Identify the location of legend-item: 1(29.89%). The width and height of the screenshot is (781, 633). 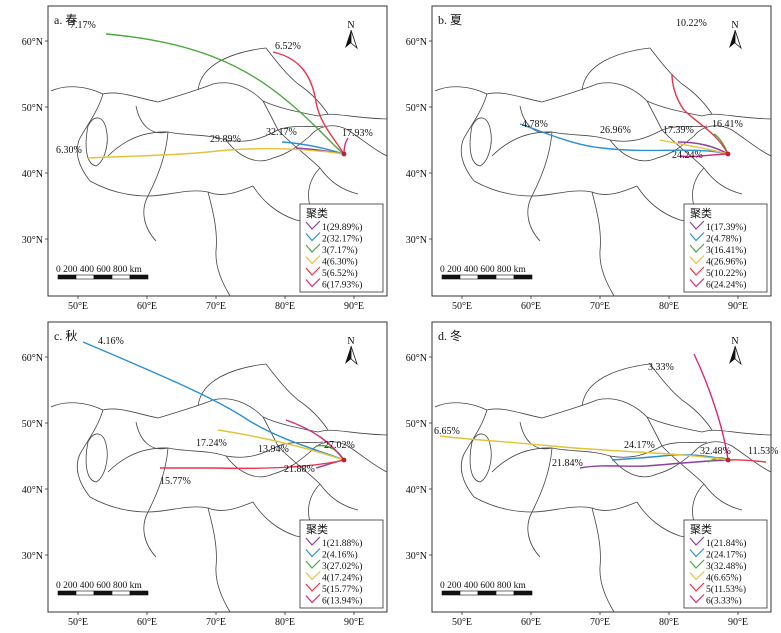
(342, 227).